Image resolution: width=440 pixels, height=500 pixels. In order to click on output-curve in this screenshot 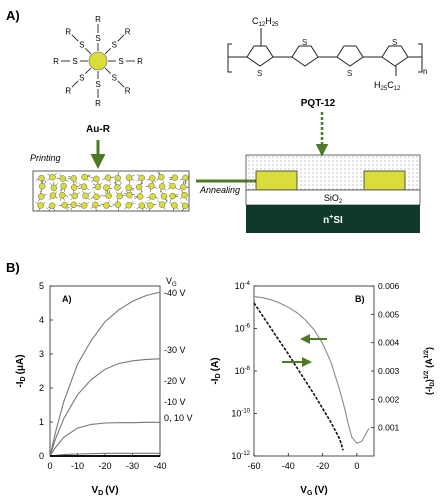, I will do `click(105, 374)`.